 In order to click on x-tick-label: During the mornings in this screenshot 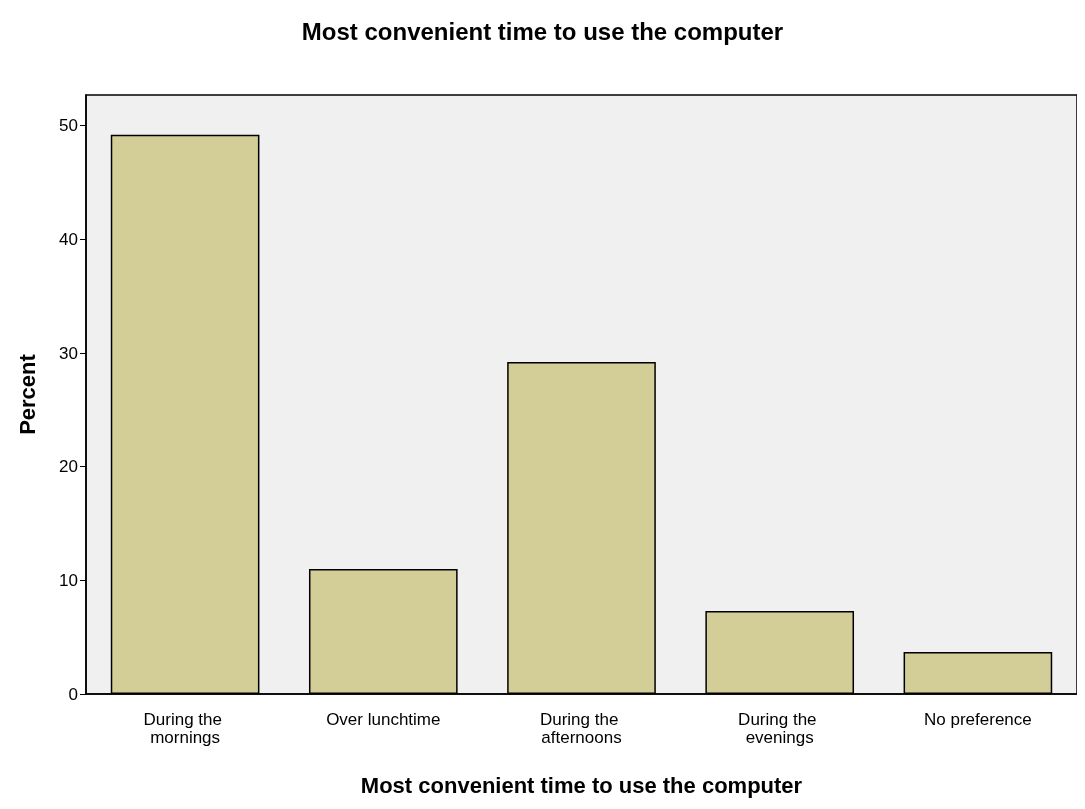, I will do `click(185, 728)`.